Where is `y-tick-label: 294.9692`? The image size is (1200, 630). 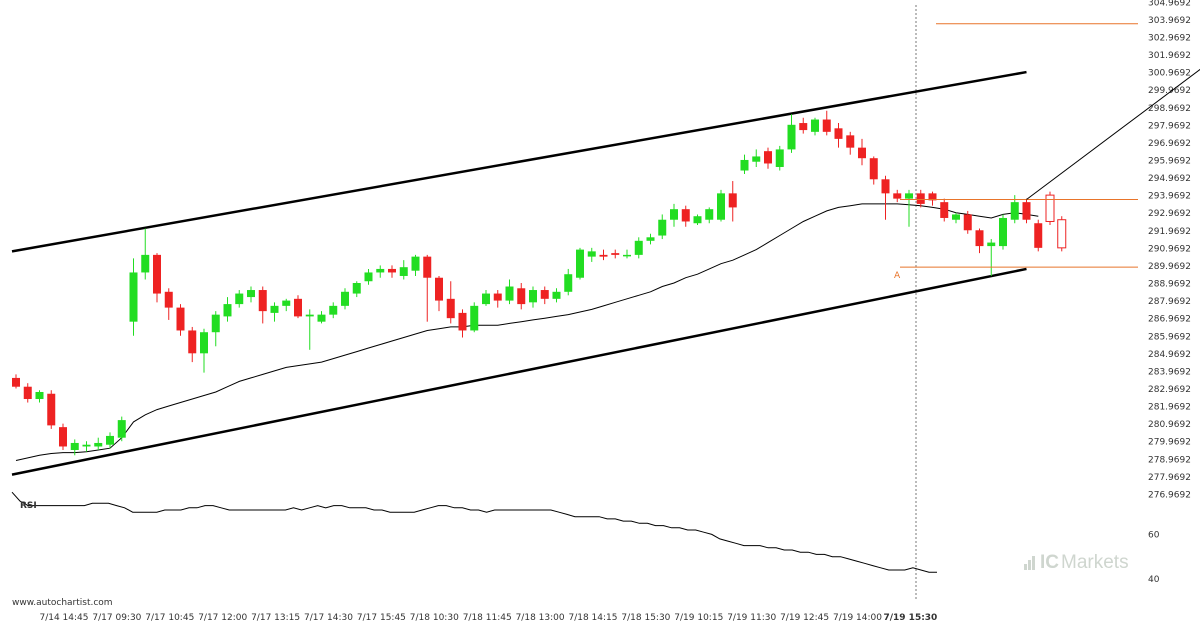
y-tick-label: 294.9692 is located at coordinates (1169, 179).